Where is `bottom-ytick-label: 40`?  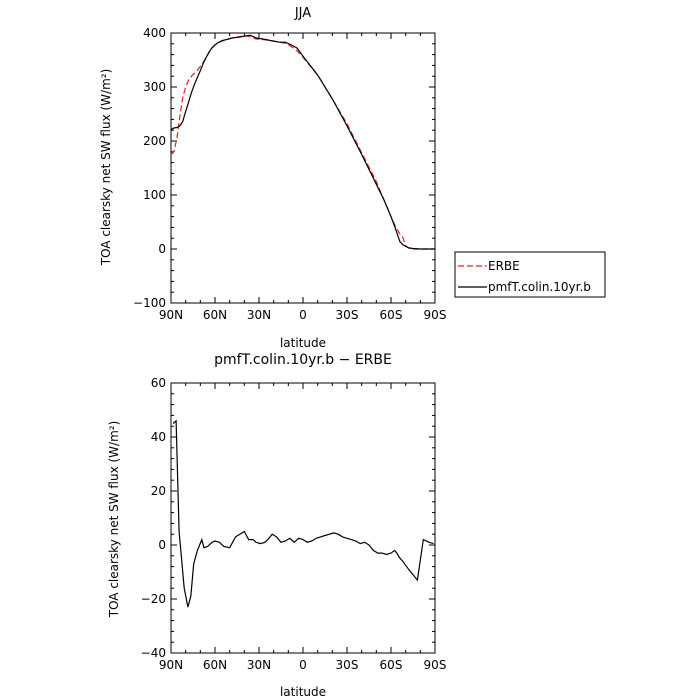
bottom-ytick-label: 40 is located at coordinates (158, 437).